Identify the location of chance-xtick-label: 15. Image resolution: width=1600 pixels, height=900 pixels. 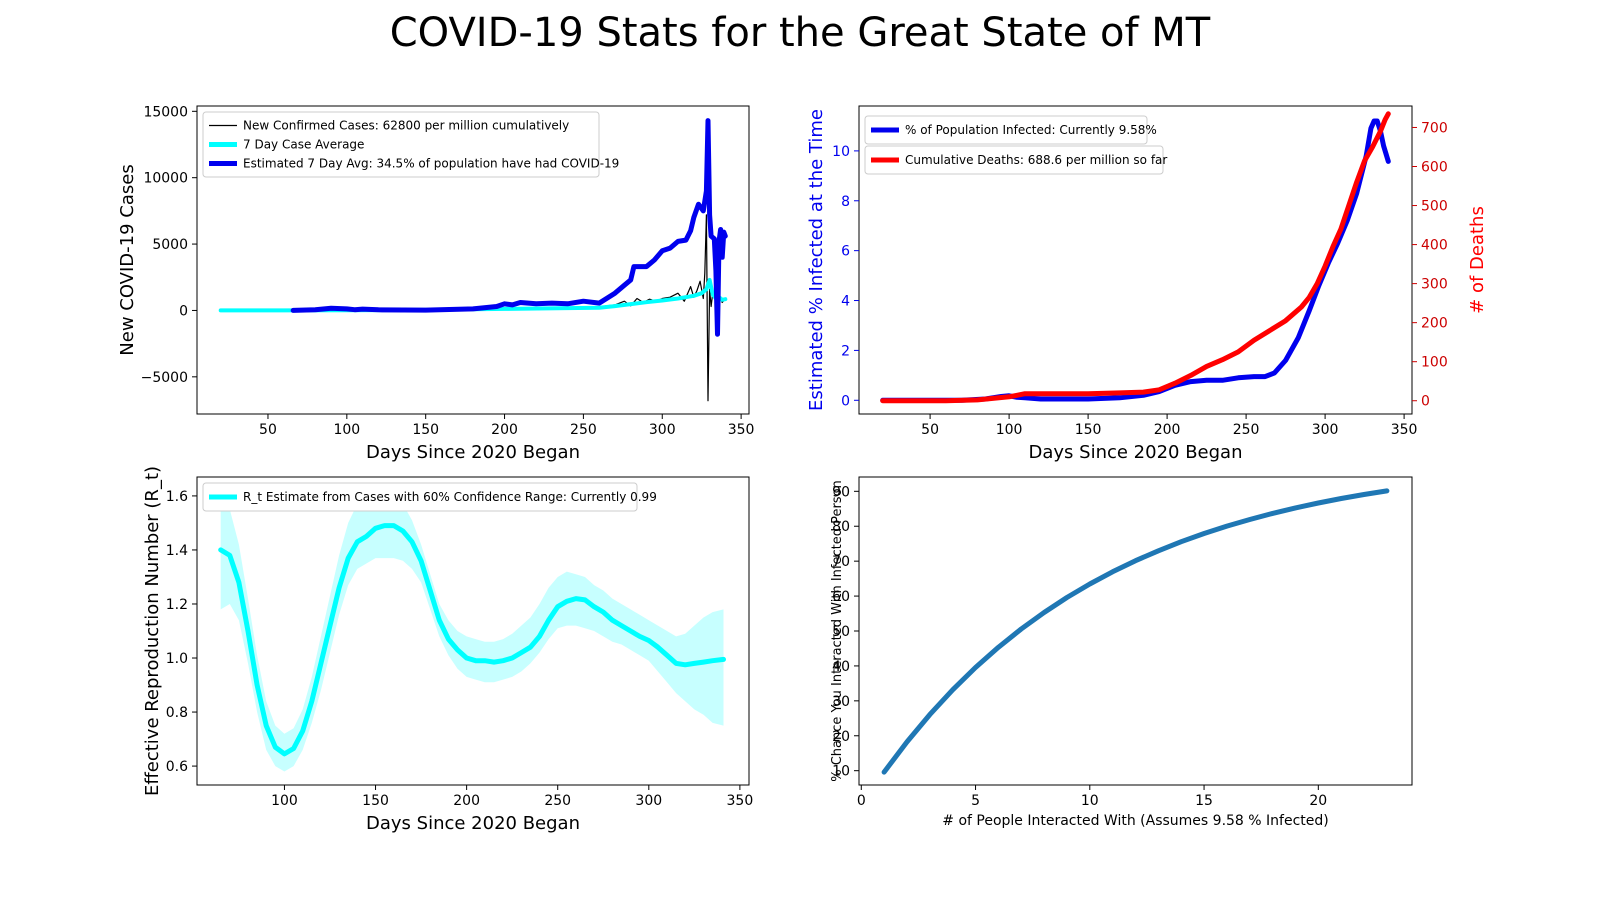
(1204, 801).